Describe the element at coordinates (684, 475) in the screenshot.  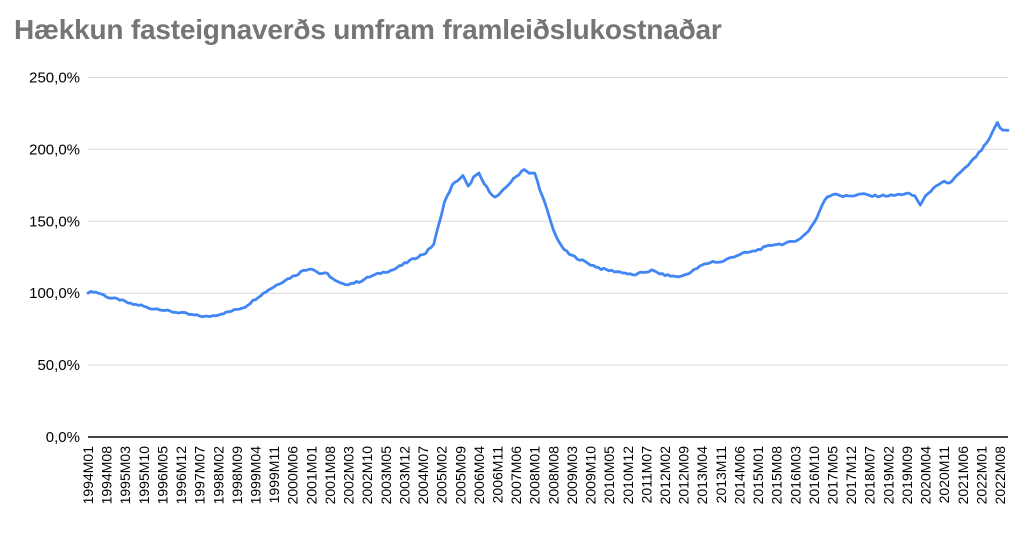
I see `x-axis-tick-label: 2012M09` at that location.